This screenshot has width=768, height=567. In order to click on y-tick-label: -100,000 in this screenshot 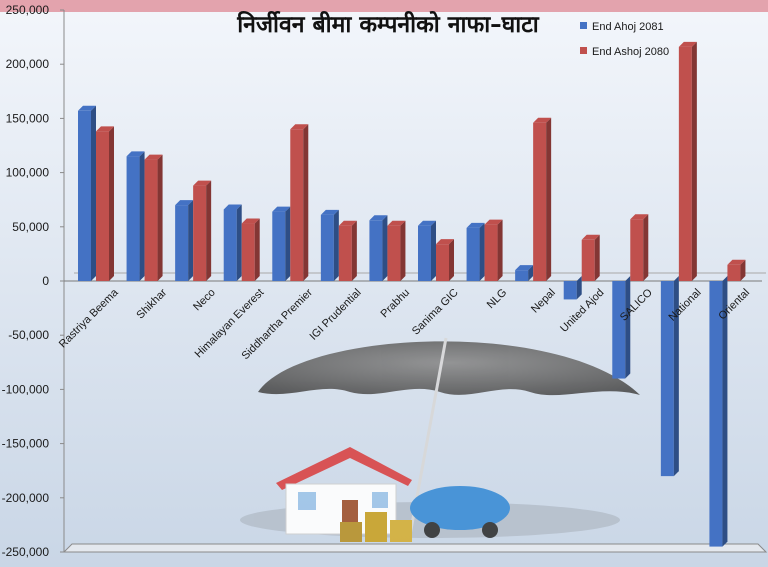, I will do `click(26, 389)`.